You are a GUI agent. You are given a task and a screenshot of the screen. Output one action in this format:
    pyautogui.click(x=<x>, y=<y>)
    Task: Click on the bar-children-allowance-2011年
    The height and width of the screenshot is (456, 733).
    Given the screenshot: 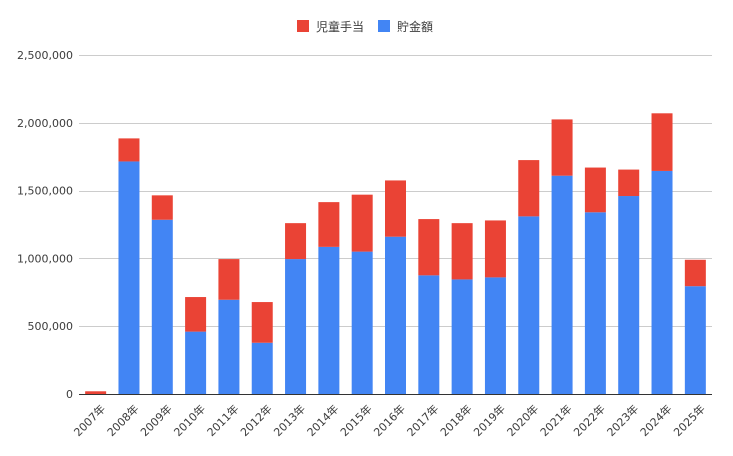 What is the action you would take?
    pyautogui.click(x=229, y=279)
    